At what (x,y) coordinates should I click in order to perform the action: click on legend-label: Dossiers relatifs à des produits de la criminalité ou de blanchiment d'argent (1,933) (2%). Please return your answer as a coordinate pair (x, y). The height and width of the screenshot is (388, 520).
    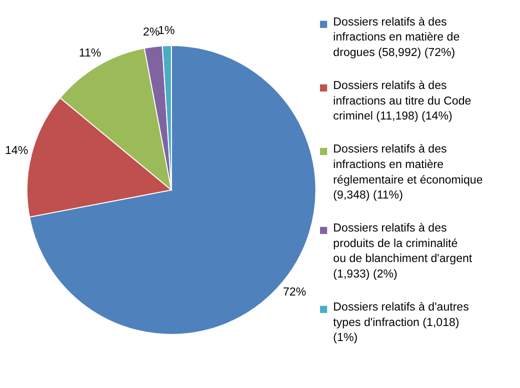
    Looking at the image, I should click on (403, 251).